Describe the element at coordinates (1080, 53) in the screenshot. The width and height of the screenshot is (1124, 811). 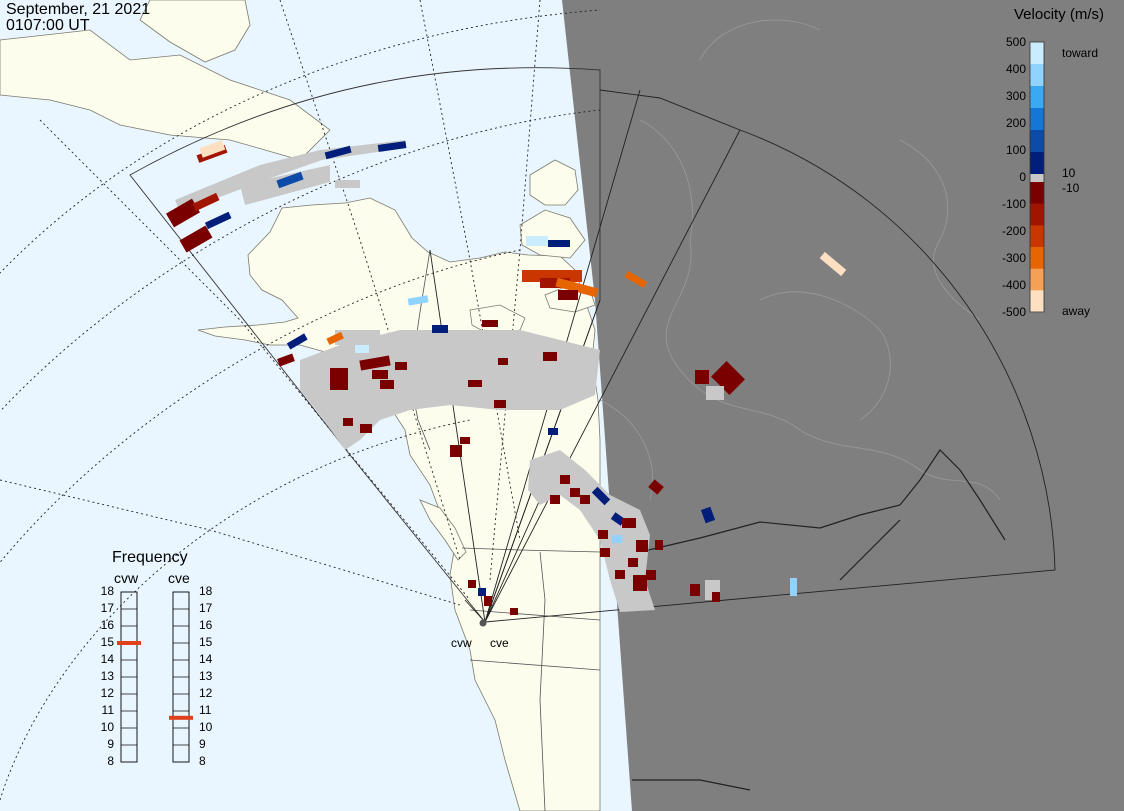
I see `toward-label: toward` at that location.